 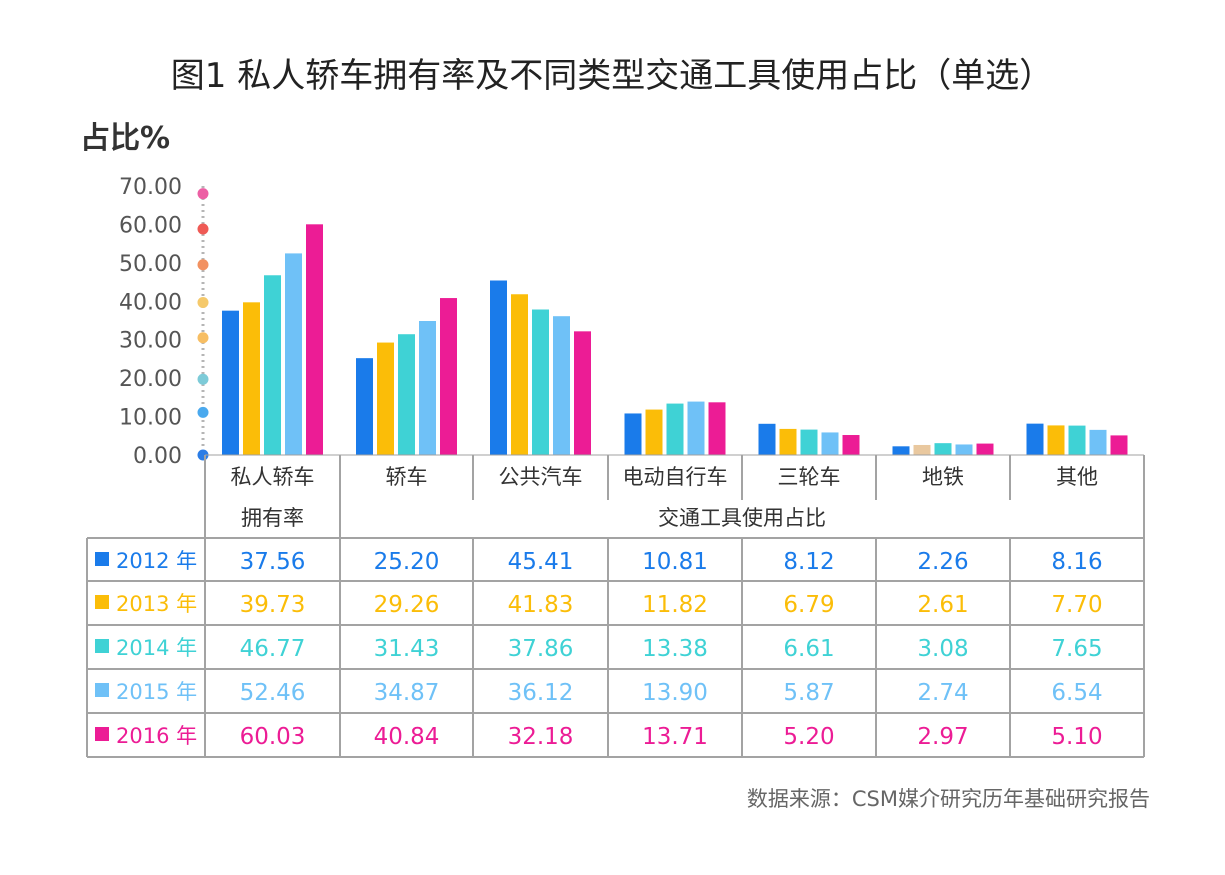 I want to click on table-cell-value: 52.46, so click(x=273, y=693).